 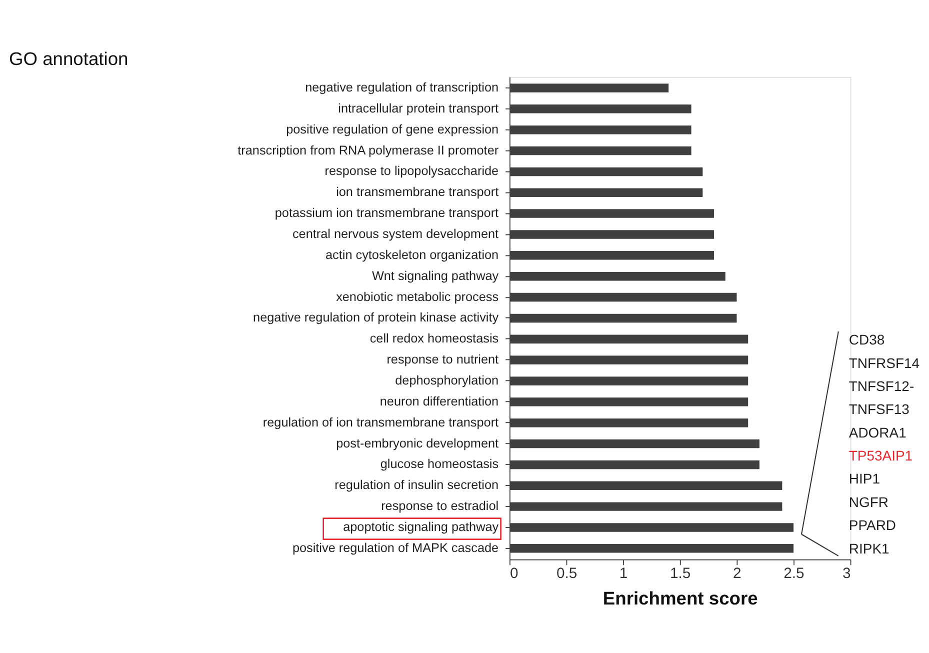 What do you see at coordinates (376, 317) in the screenshot?
I see `y-tick-label: negative regulation of protein kinase activity` at bounding box center [376, 317].